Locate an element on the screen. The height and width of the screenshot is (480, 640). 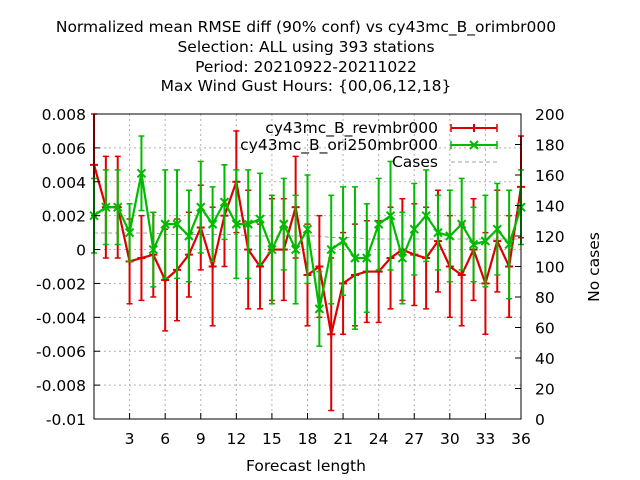
x-axis: 3 6 9 12 15 18 21 24 27 30 33 36 is located at coordinates (328, 430).